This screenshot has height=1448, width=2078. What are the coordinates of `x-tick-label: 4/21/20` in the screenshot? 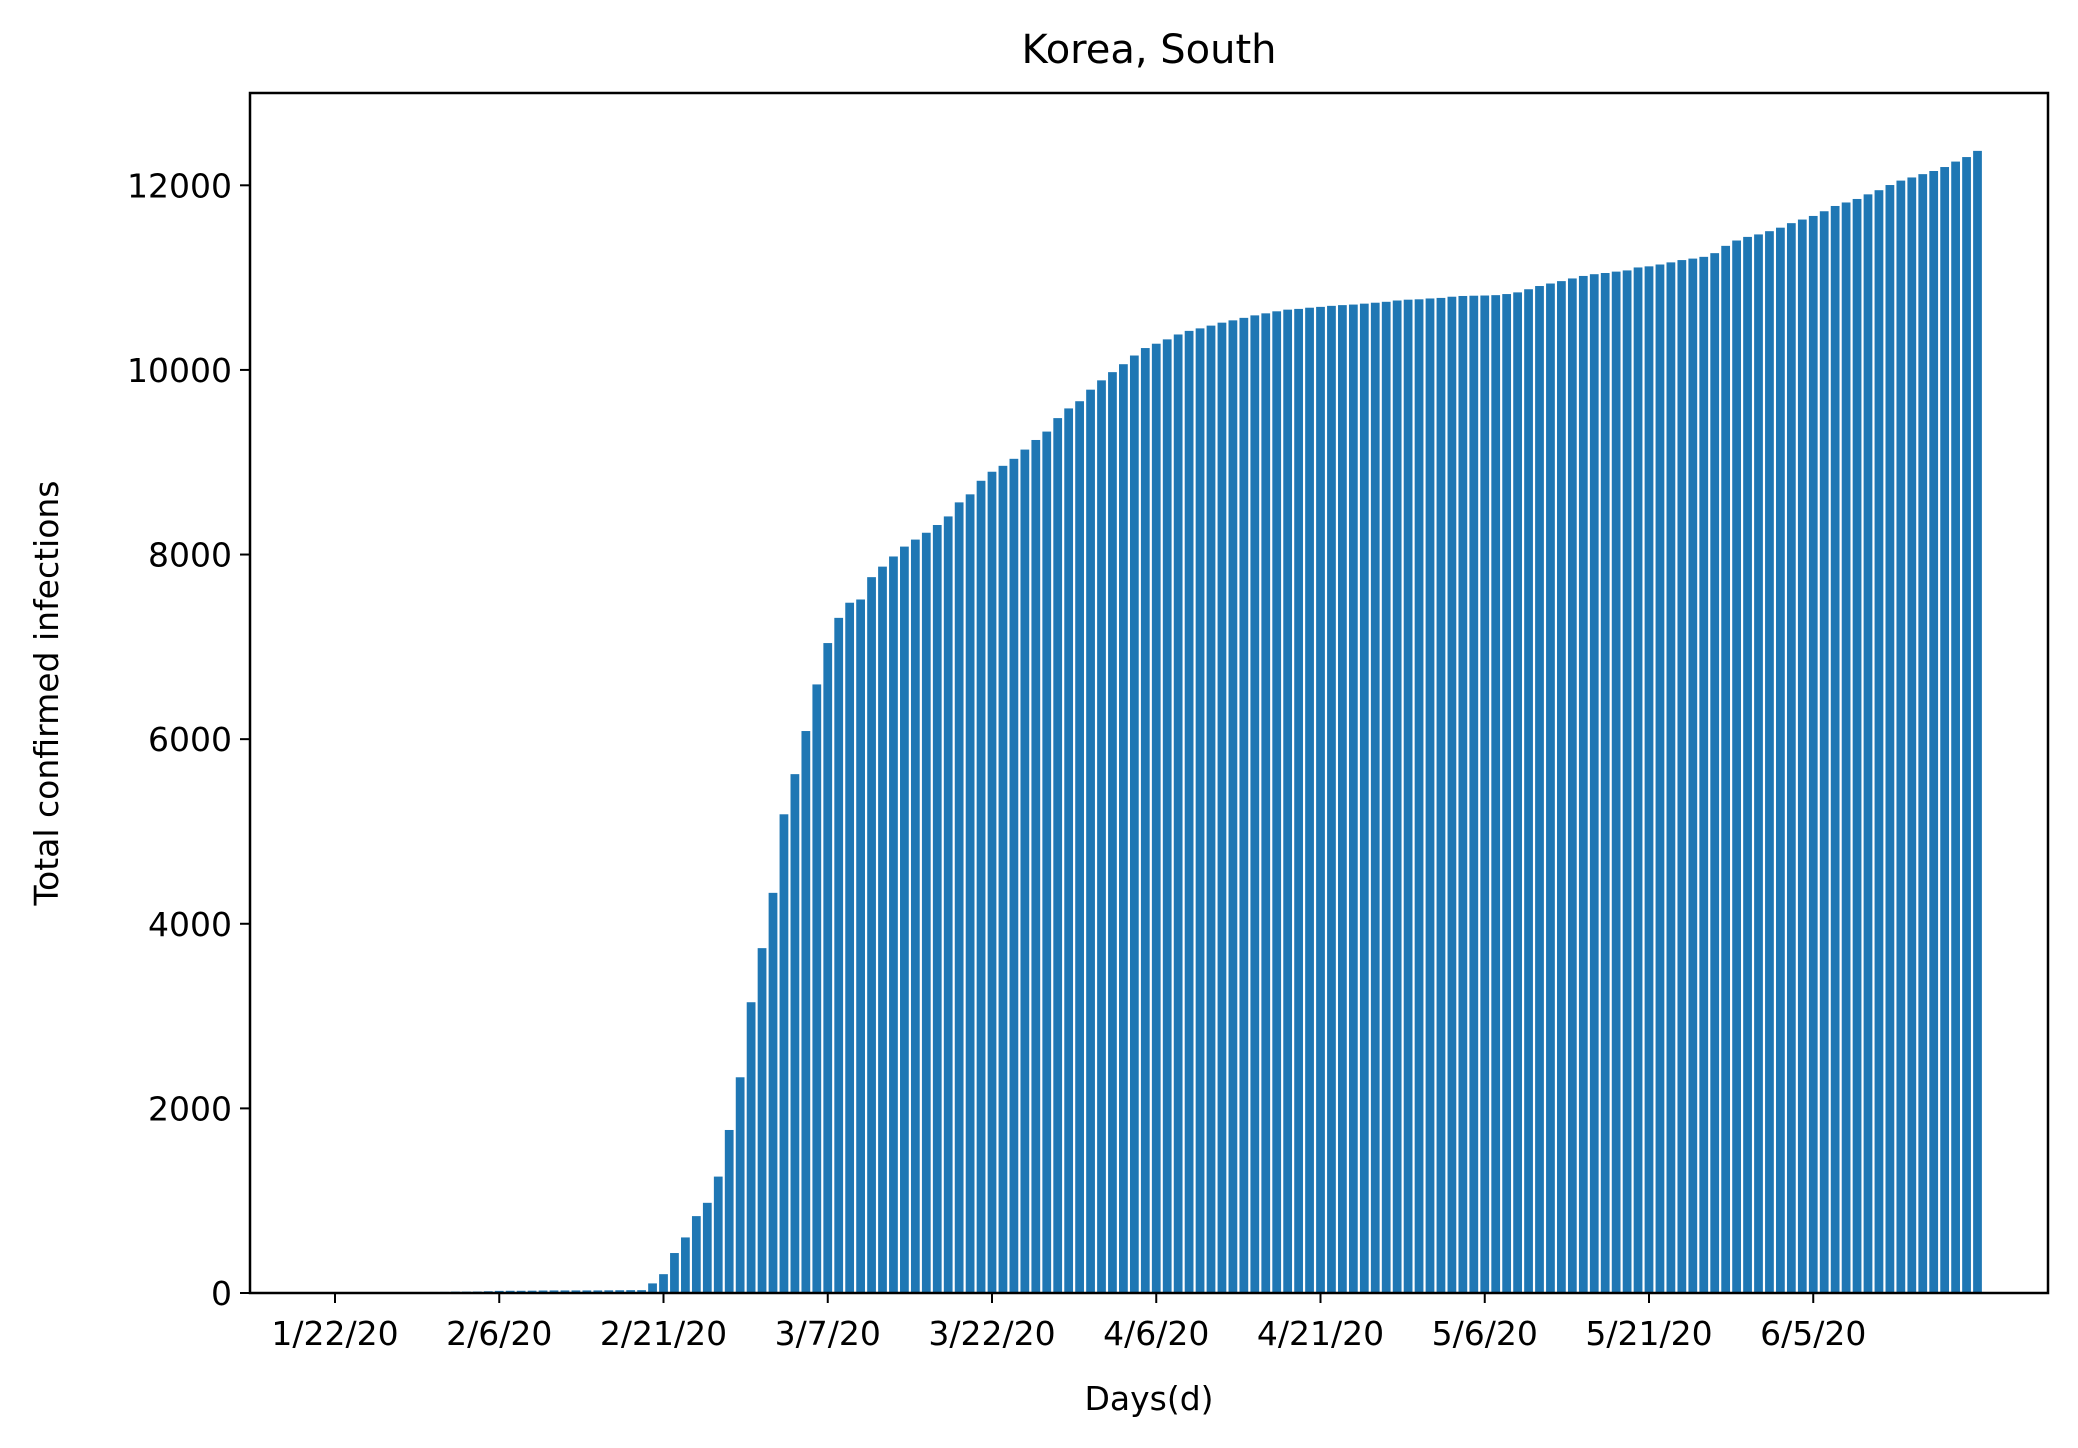 It's located at (1320, 1333).